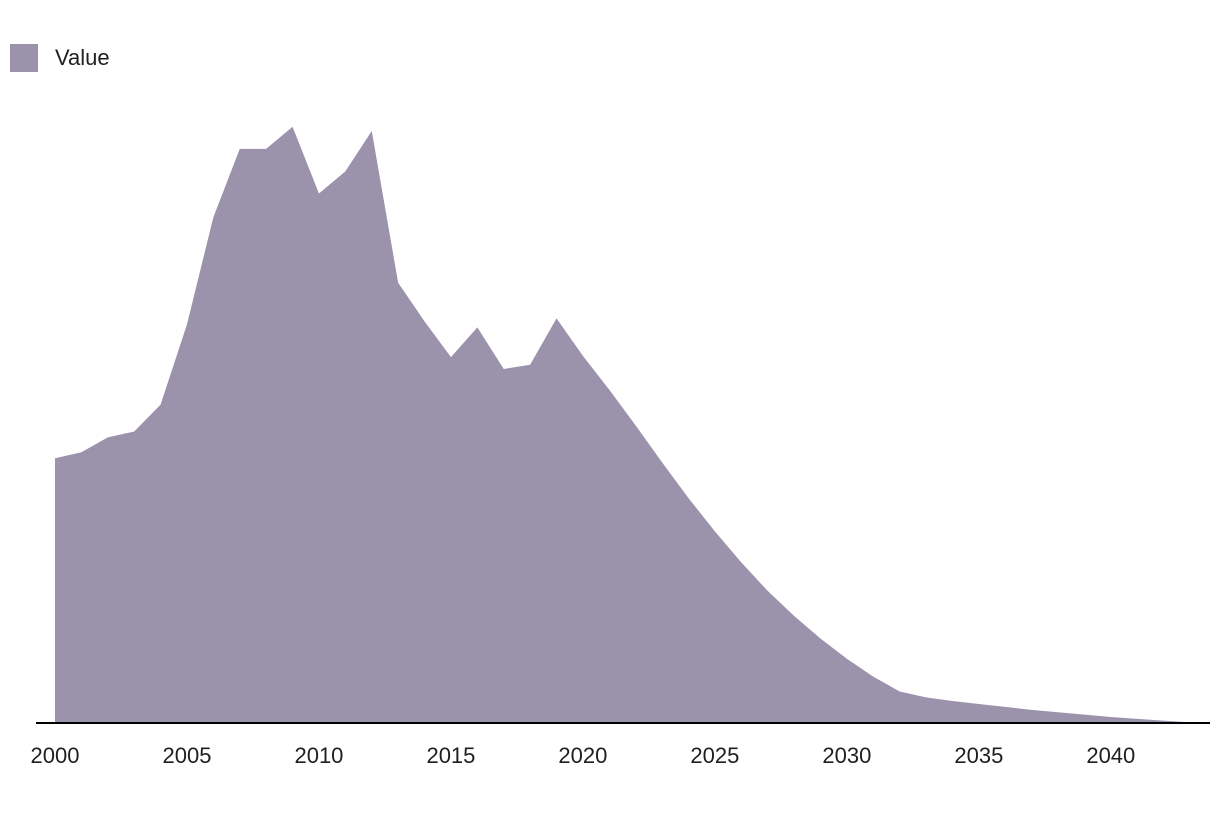  I want to click on x-tick-label: 2040, so click(1110, 755).